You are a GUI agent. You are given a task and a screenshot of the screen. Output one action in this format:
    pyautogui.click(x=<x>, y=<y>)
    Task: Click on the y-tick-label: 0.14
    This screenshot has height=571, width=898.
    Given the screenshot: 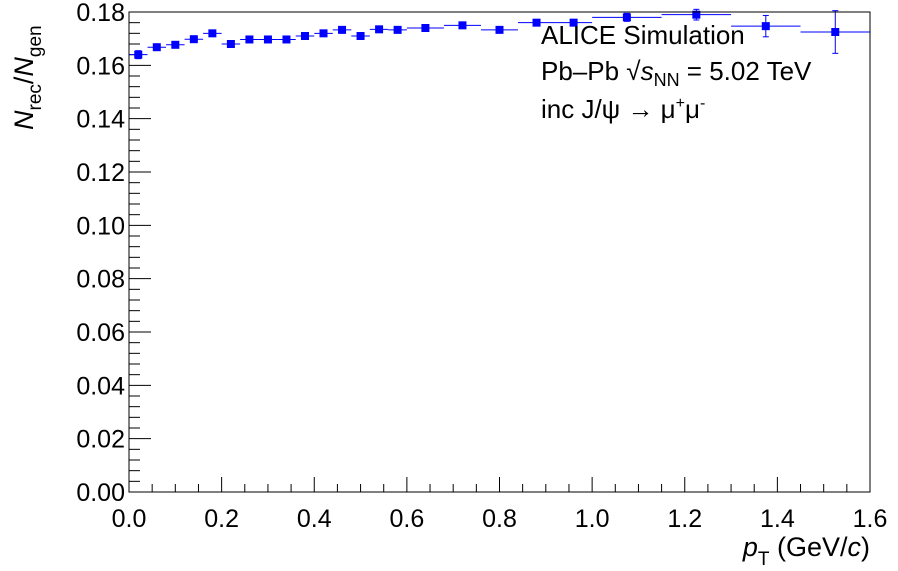 What is the action you would take?
    pyautogui.click(x=100, y=120)
    